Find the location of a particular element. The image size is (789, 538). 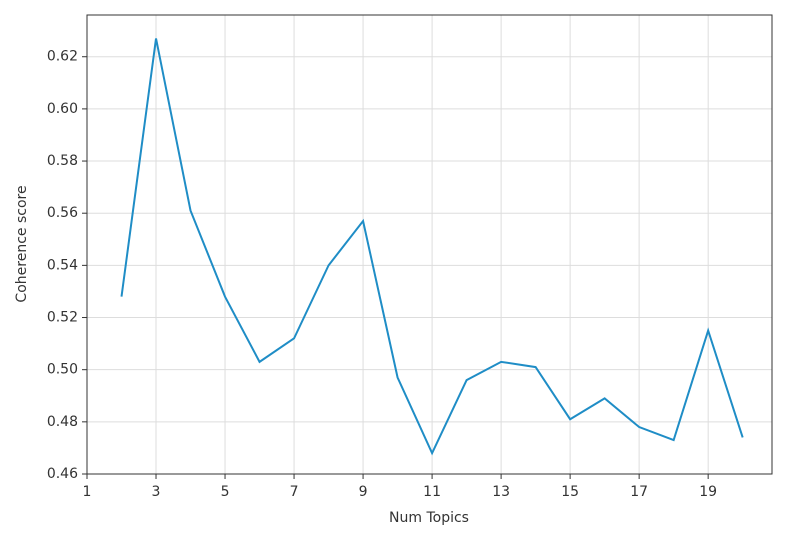

y-tick-label: 0.52 is located at coordinates (62, 318).